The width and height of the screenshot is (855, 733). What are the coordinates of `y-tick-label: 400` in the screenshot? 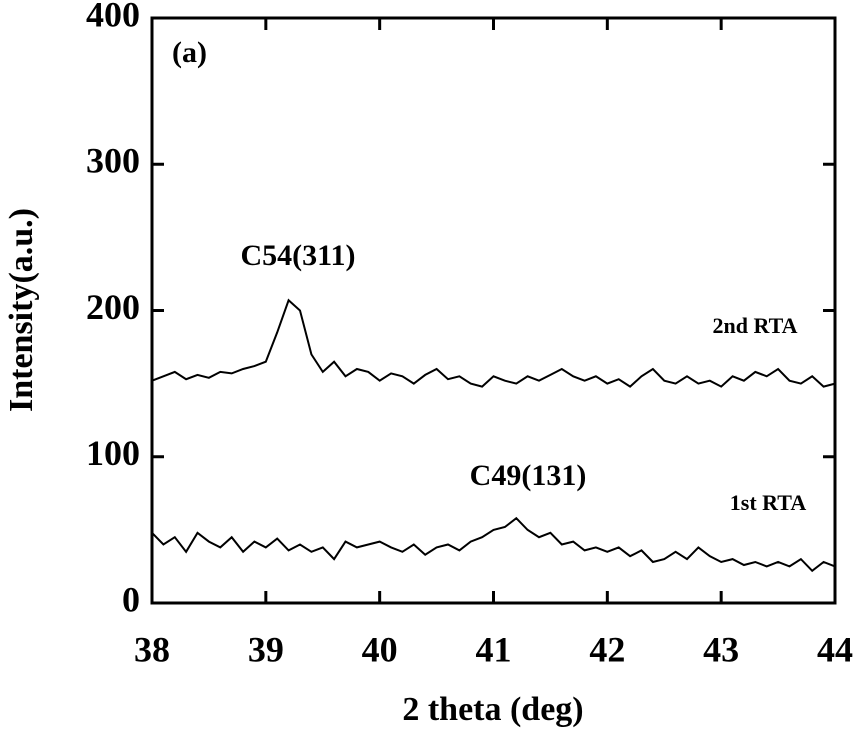 It's located at (113, 17).